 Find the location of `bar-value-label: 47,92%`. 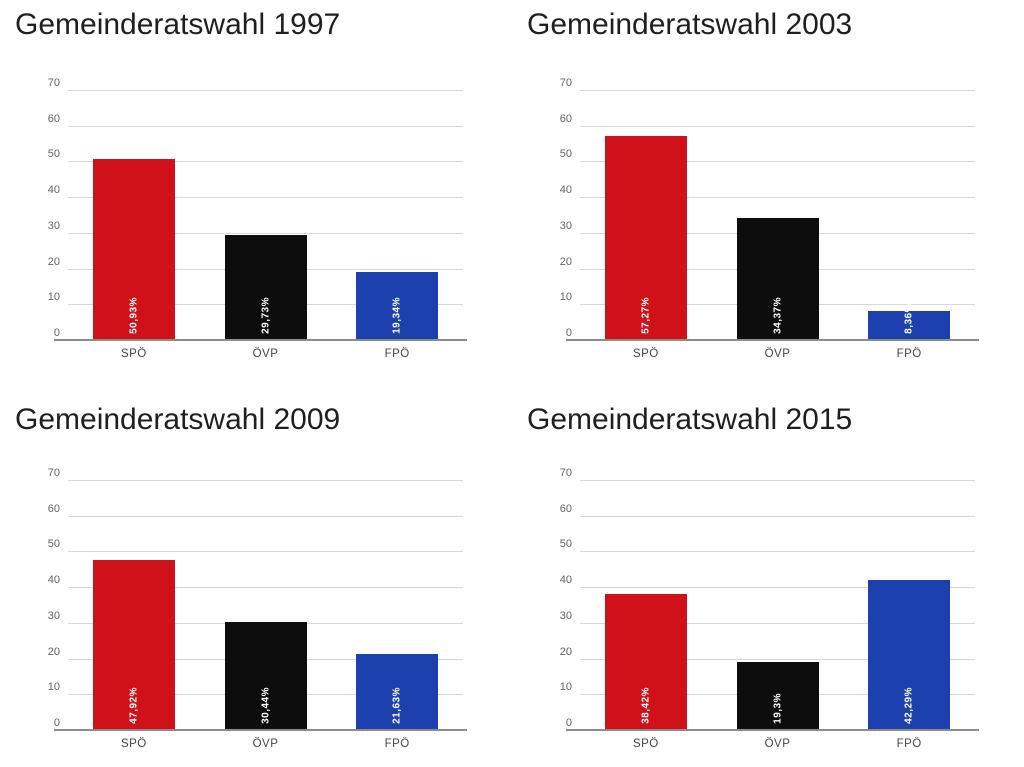

bar-value-label: 47,92% is located at coordinates (134, 705).